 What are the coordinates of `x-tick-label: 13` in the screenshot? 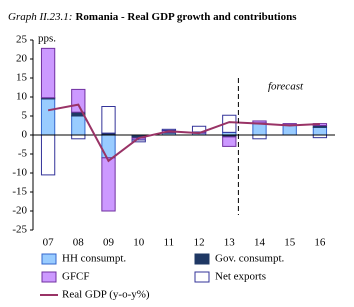 It's located at (230, 243).